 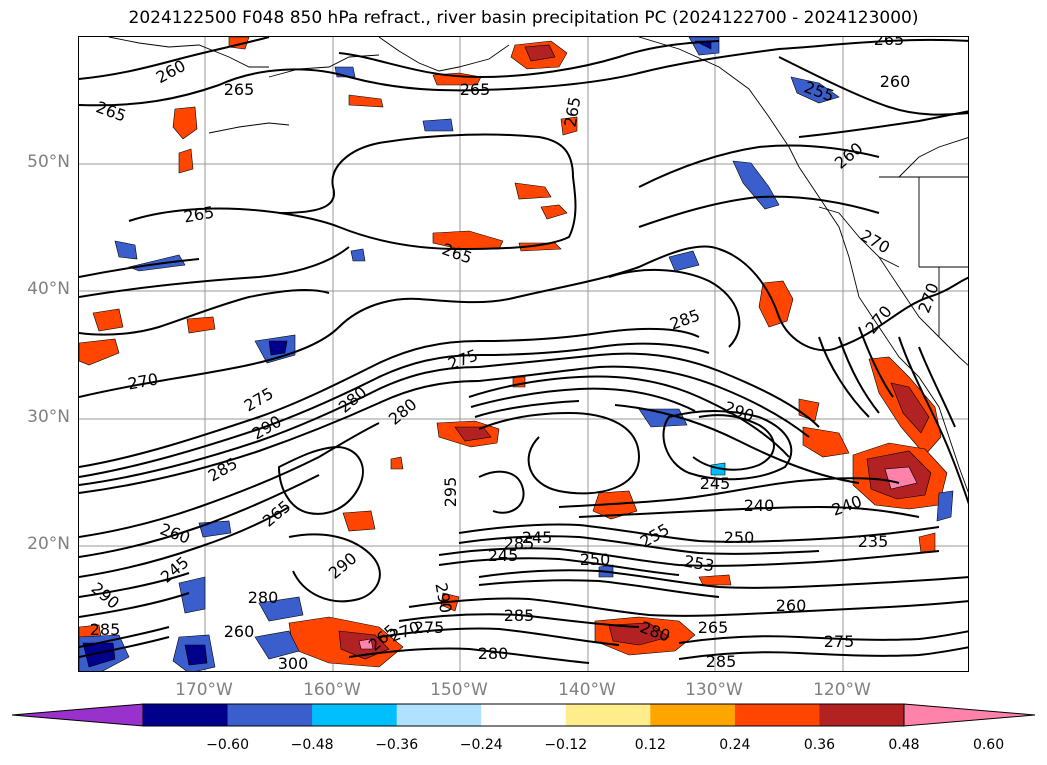 I want to click on lon-label-140w: 140°W, so click(x=587, y=690).